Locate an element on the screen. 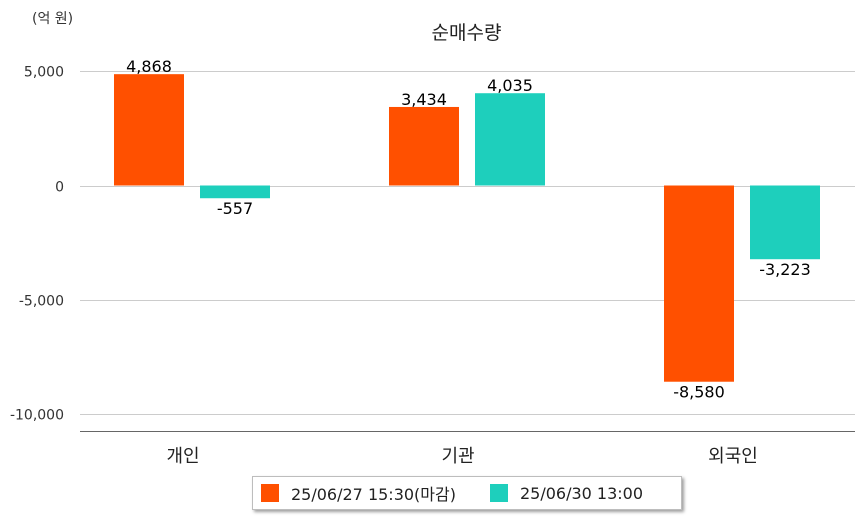 This screenshot has width=863, height=520. data-label: -3,223 is located at coordinates (785, 269).